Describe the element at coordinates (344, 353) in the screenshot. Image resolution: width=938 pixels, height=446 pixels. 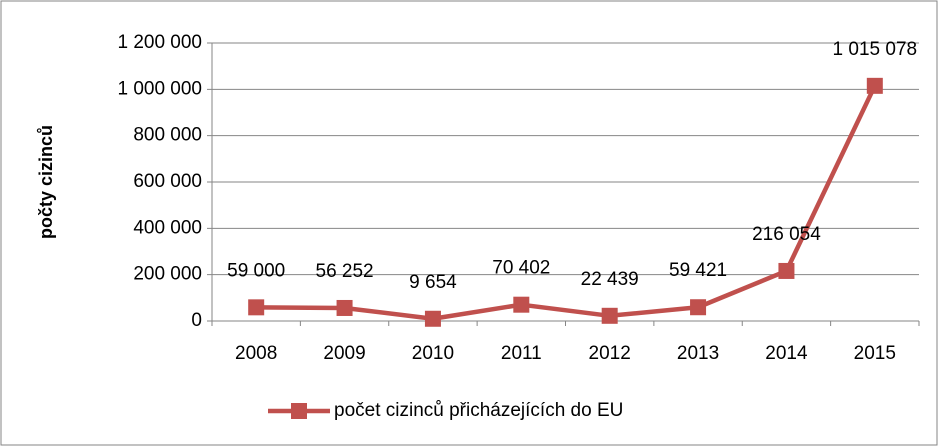
I see `x-tick-label: 2009` at that location.